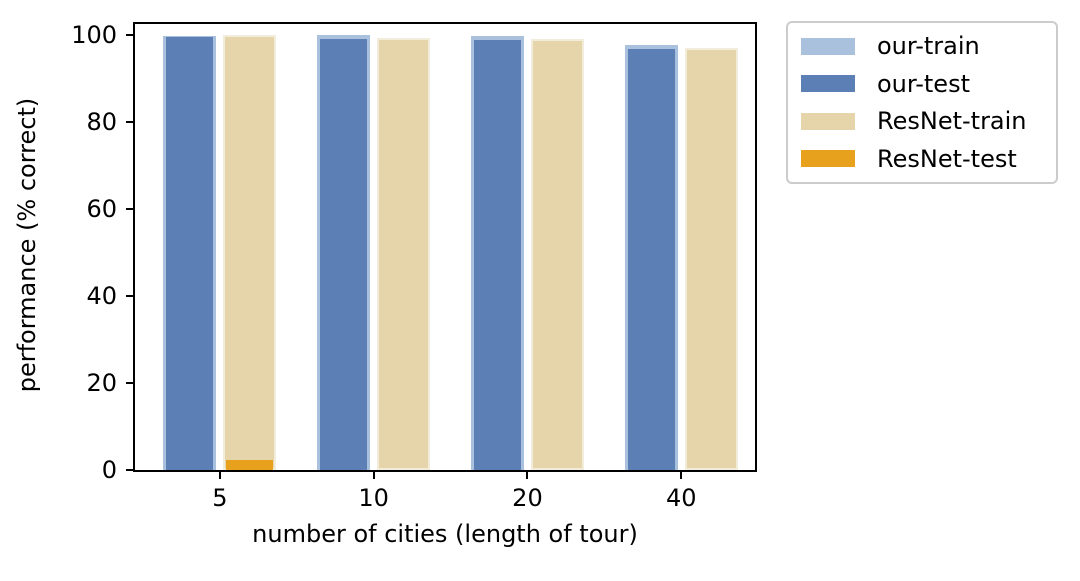  What do you see at coordinates (527, 498) in the screenshot?
I see `x-tick-label-20: 20` at bounding box center [527, 498].